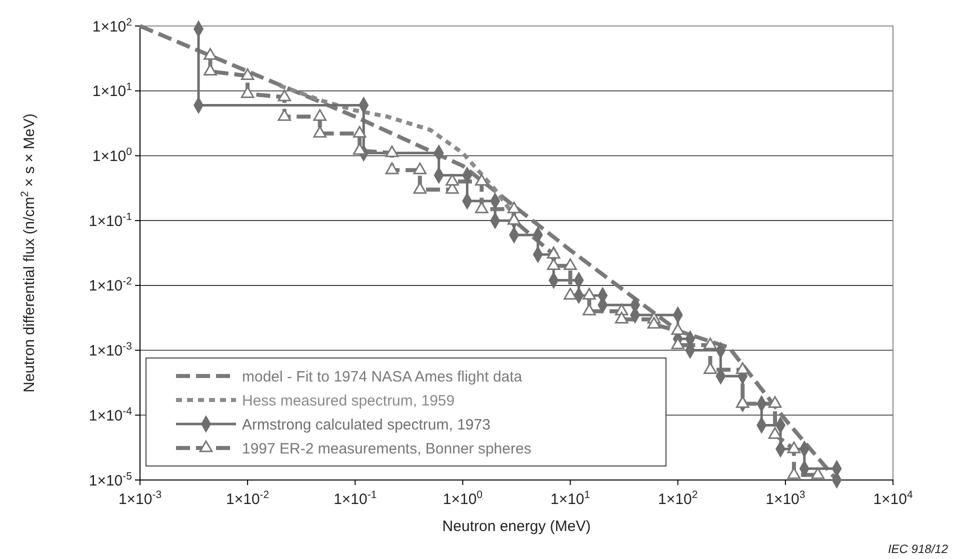  What do you see at coordinates (918, 549) in the screenshot?
I see `text: IEC 918/12` at bounding box center [918, 549].